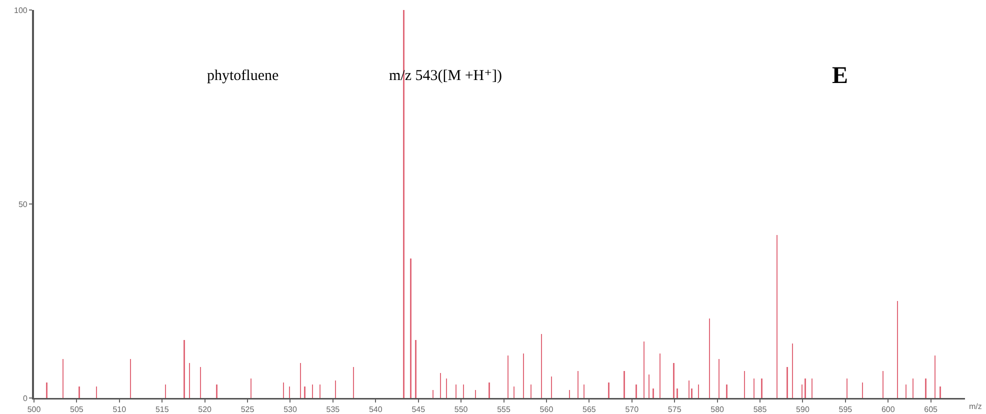 The image size is (986, 414). I want to click on x-tick-label: 575, so click(675, 409).